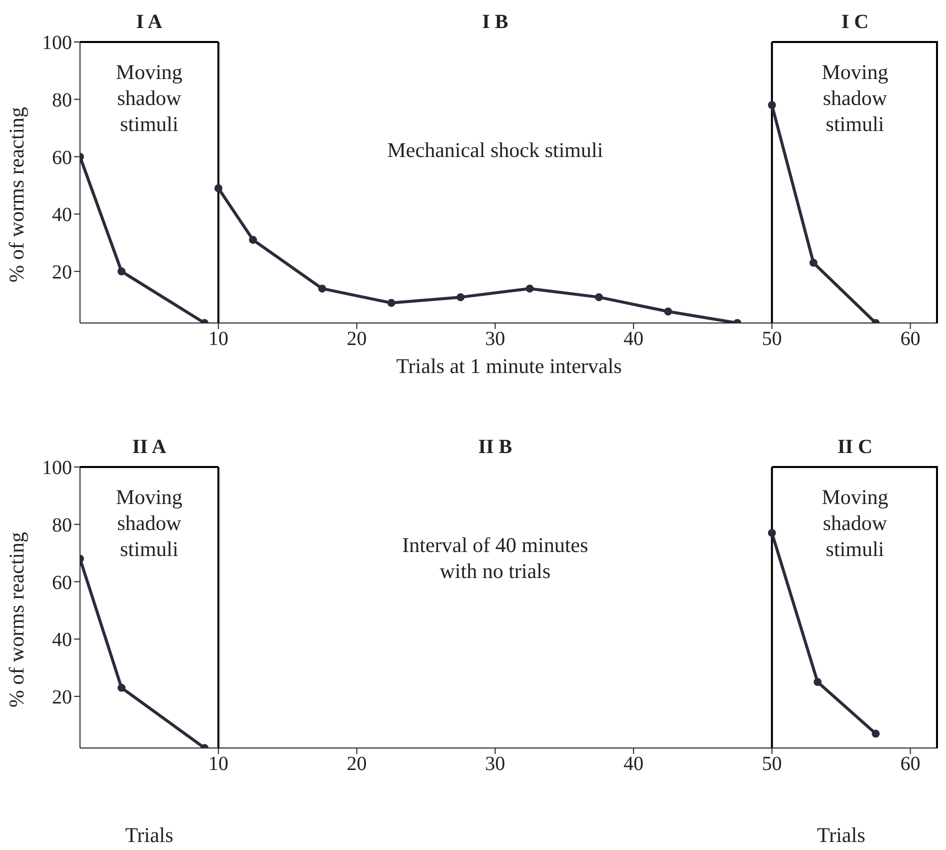  I want to click on text: II C, so click(854, 447).